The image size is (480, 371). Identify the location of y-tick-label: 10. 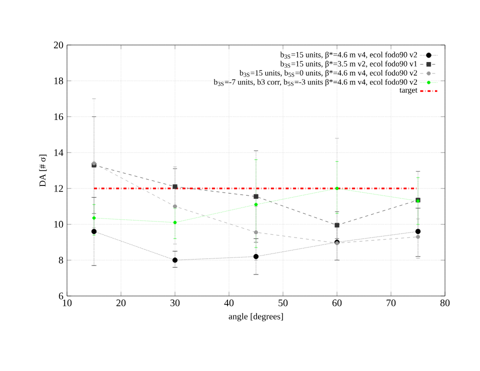
(59, 224).